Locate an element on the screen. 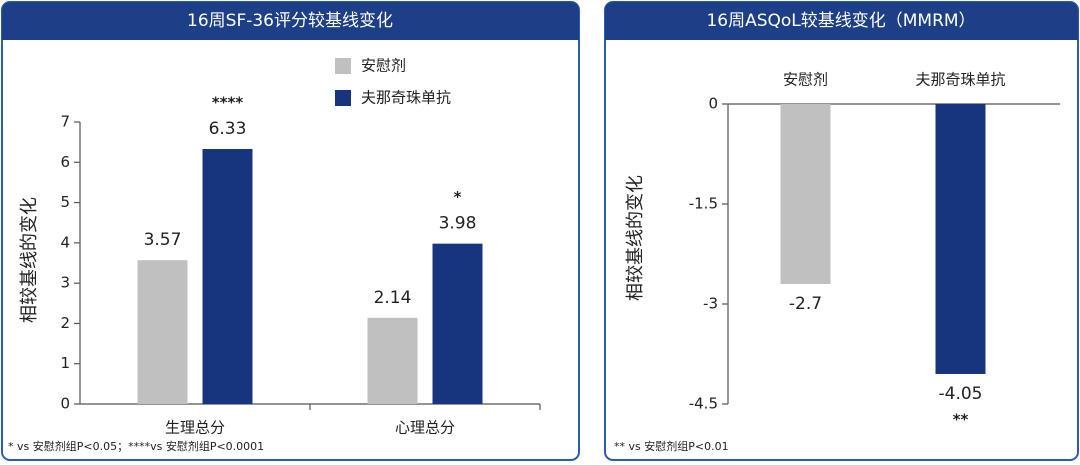  x-tick-label: 夫那奇珠单抗 is located at coordinates (960, 80).